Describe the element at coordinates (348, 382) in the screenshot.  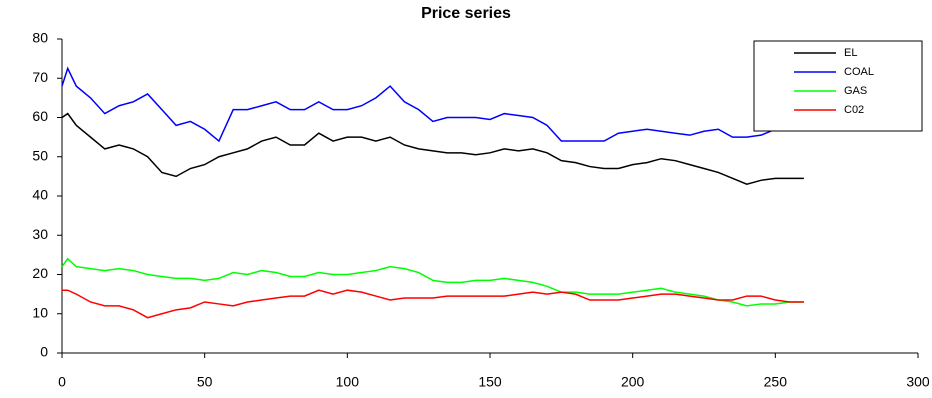
I see `x-tick-label: 100` at that location.